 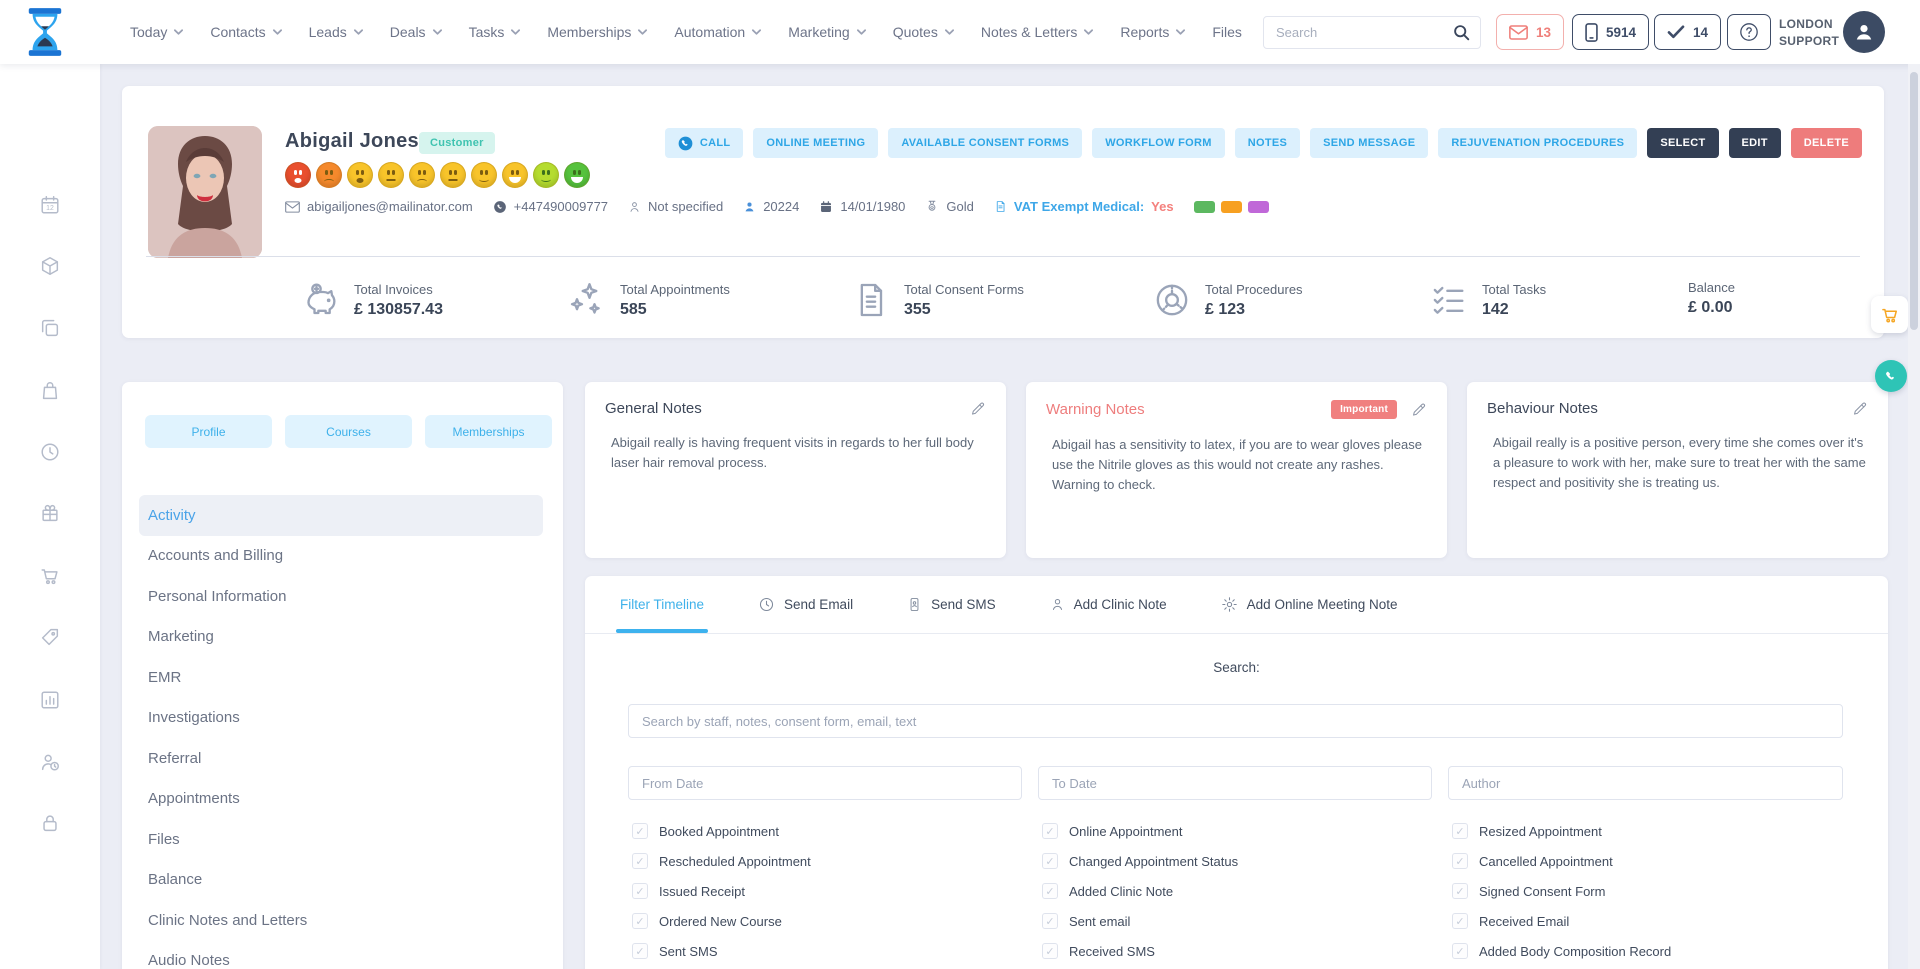 I want to click on tab-filter-timeline: Filter Timeline, so click(x=662, y=604).